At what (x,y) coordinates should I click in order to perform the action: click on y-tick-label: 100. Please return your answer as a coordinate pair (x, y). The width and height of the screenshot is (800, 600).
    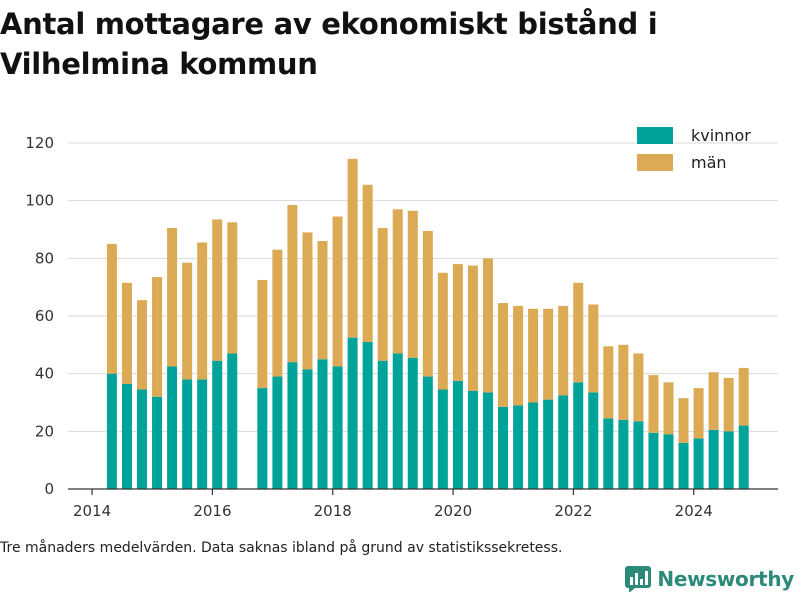
    Looking at the image, I should click on (39, 201).